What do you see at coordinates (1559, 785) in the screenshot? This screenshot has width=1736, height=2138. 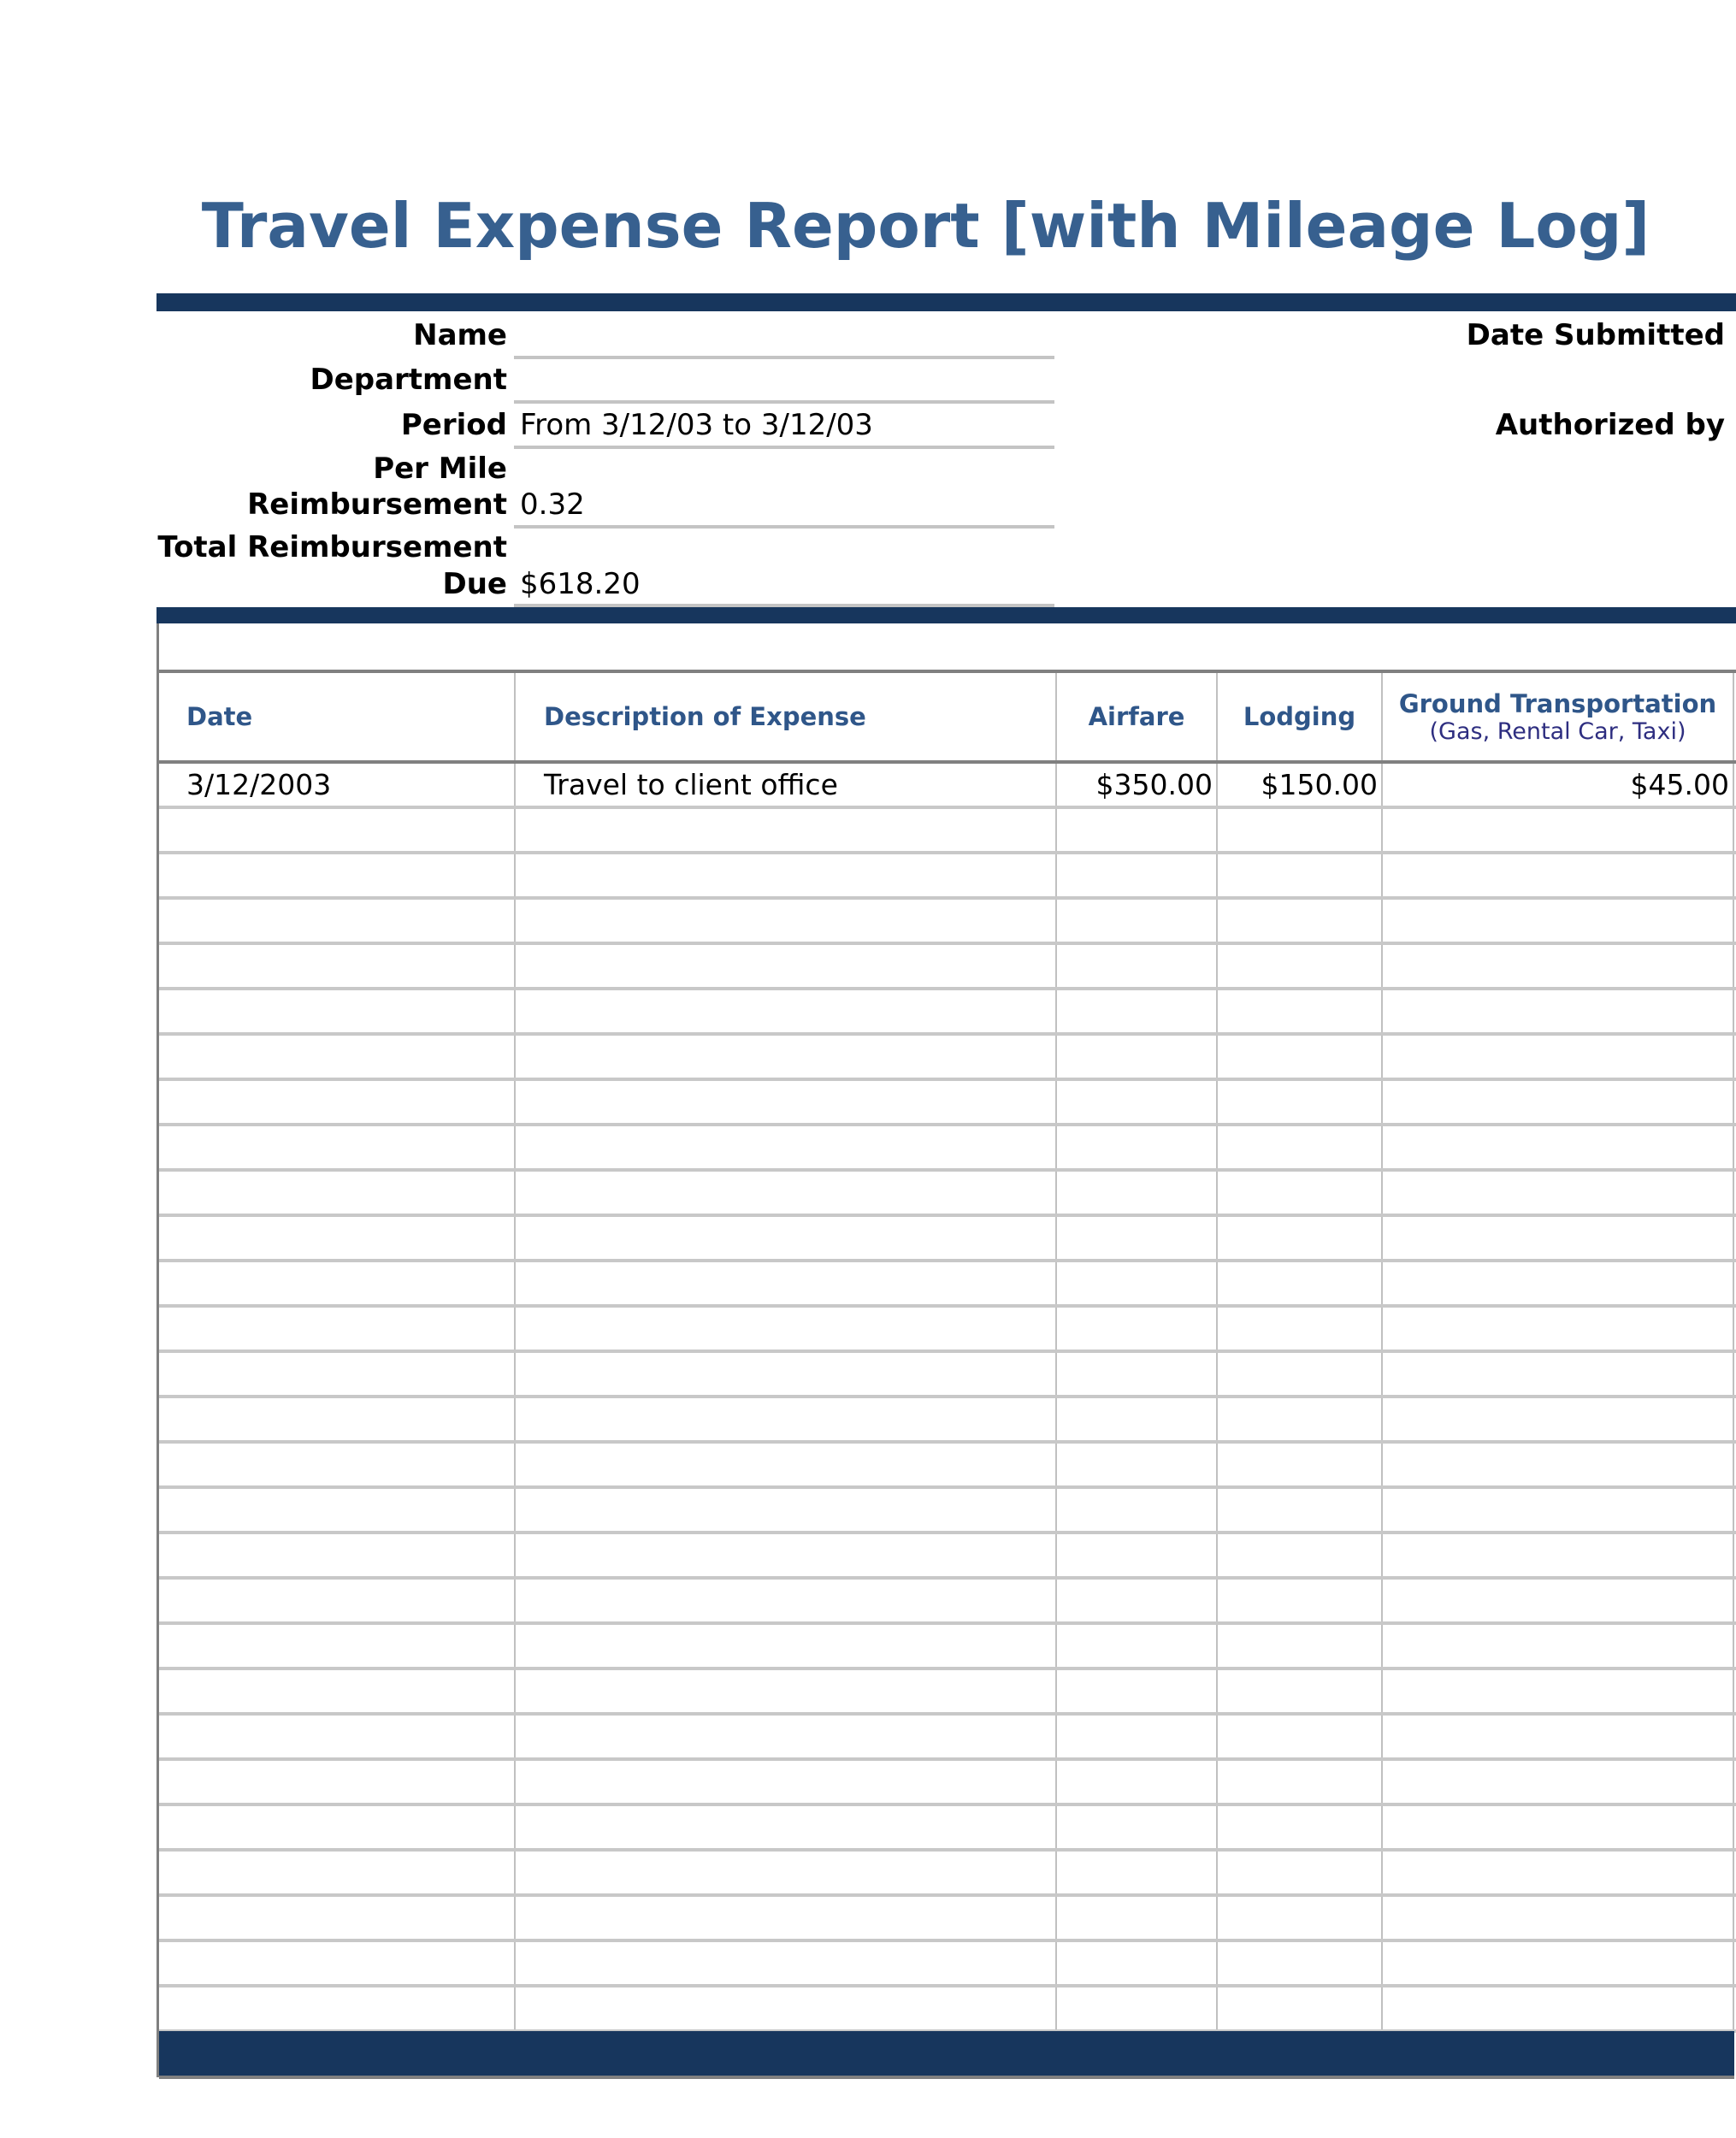 I see `cell-ground: $45.00` at bounding box center [1559, 785].